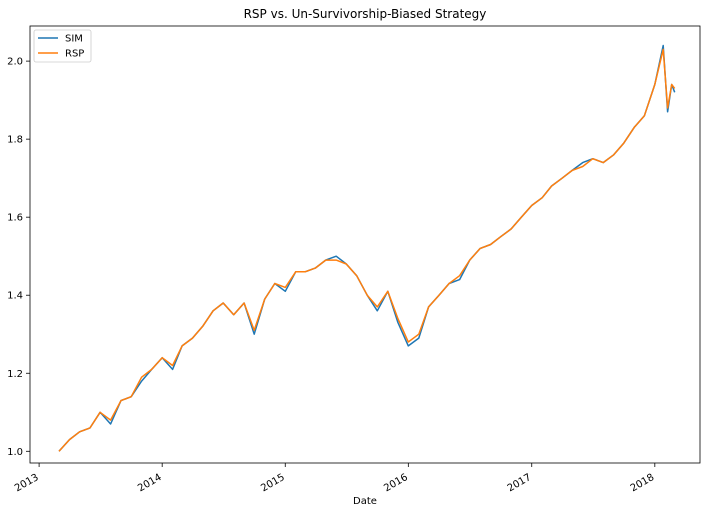 This screenshot has width=710, height=513. I want to click on y-tick-label: 1.4, so click(15, 296).